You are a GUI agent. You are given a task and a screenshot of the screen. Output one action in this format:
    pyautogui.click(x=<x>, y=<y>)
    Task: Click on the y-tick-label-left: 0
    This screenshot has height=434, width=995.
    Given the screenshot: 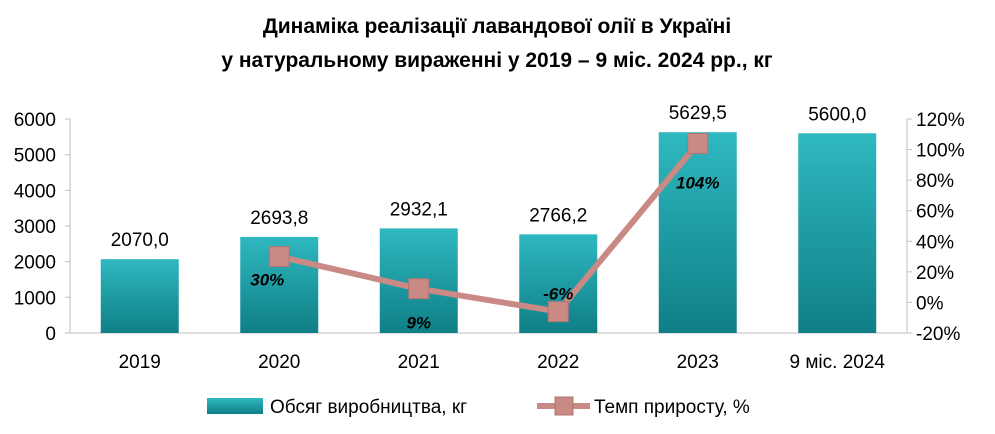 What is the action you would take?
    pyautogui.click(x=50, y=334)
    